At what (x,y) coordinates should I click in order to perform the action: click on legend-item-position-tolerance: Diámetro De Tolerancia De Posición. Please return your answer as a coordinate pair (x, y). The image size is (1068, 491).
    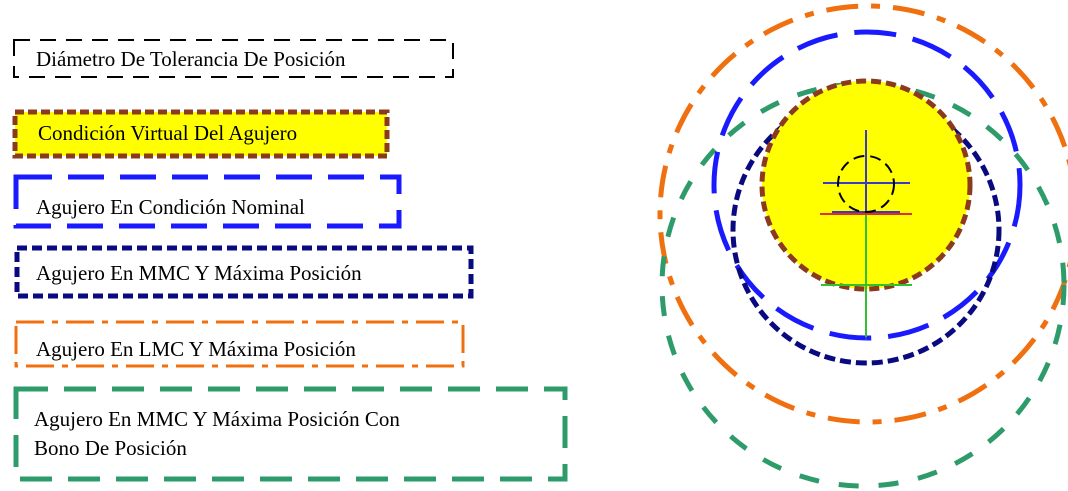
    Looking at the image, I should click on (233, 58).